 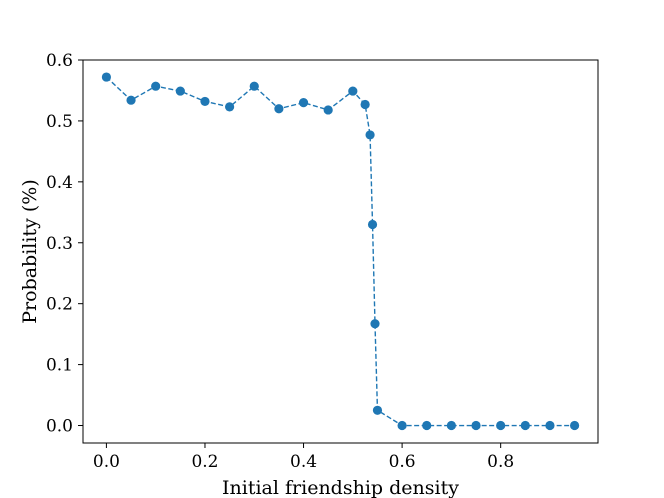 What do you see at coordinates (59, 61) in the screenshot?
I see `y-tick-label: 0.6` at bounding box center [59, 61].